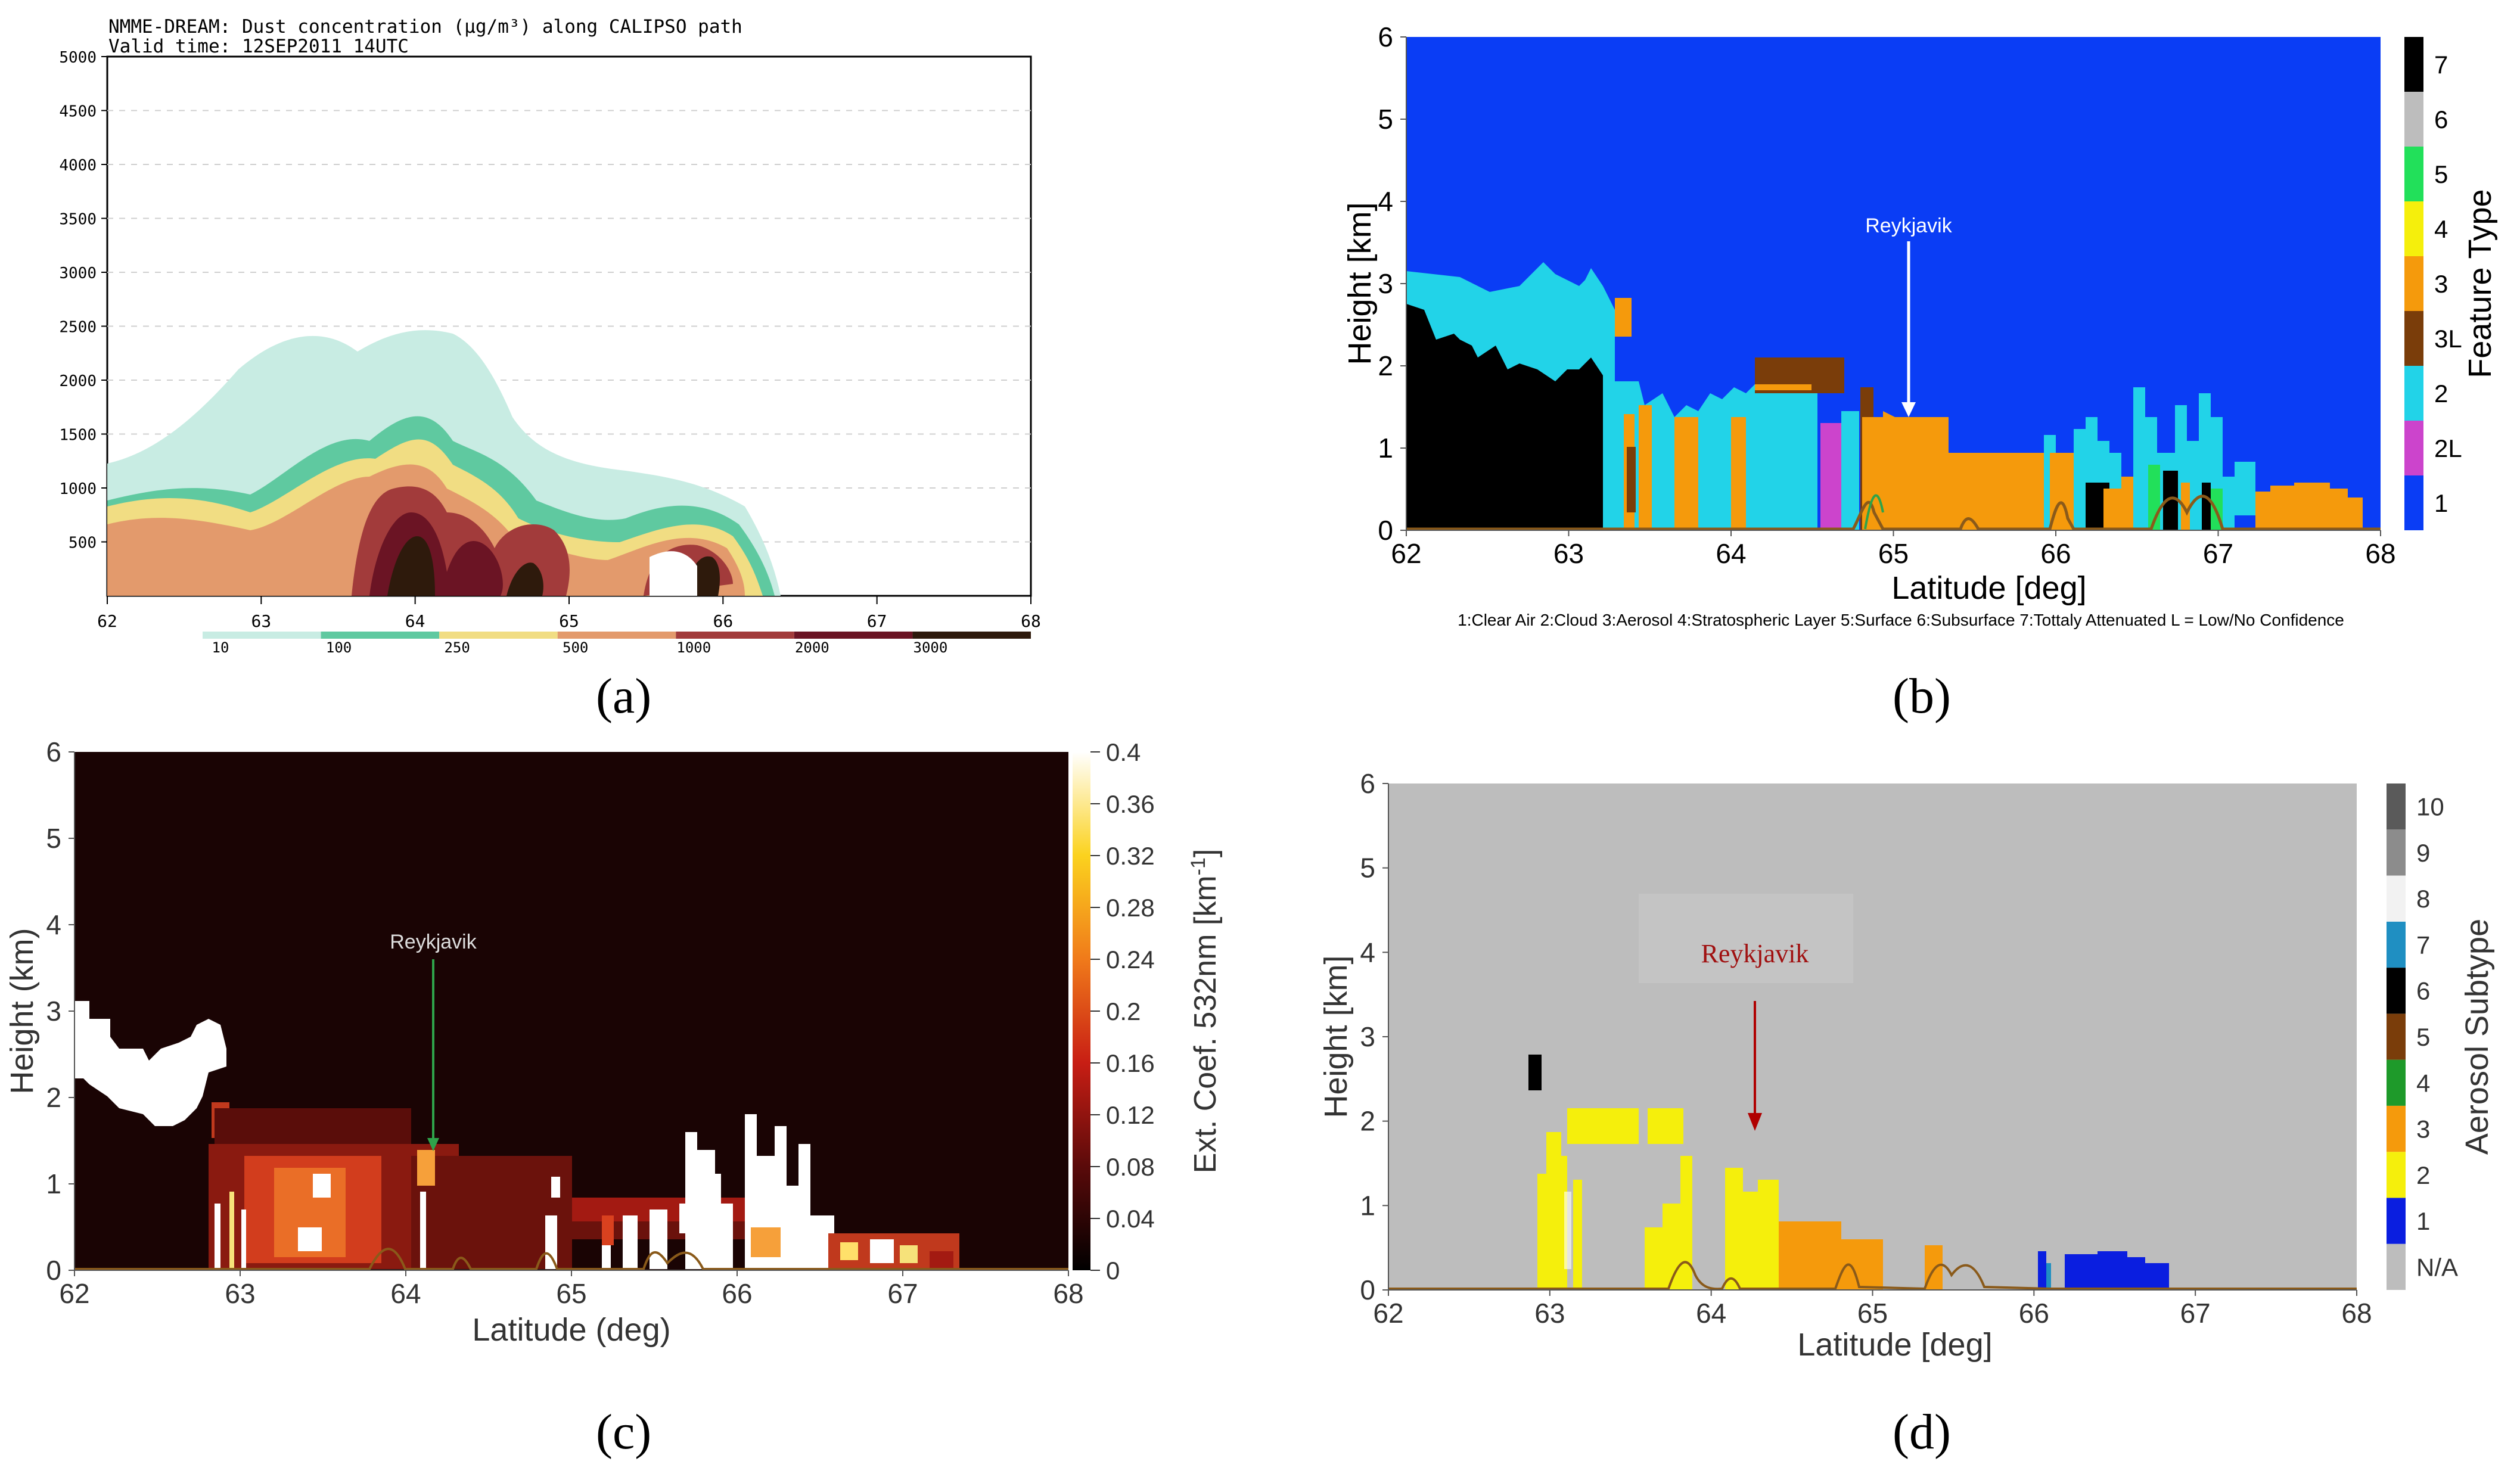  I want to click on colorbar-label-6: 6, so click(2441, 119).